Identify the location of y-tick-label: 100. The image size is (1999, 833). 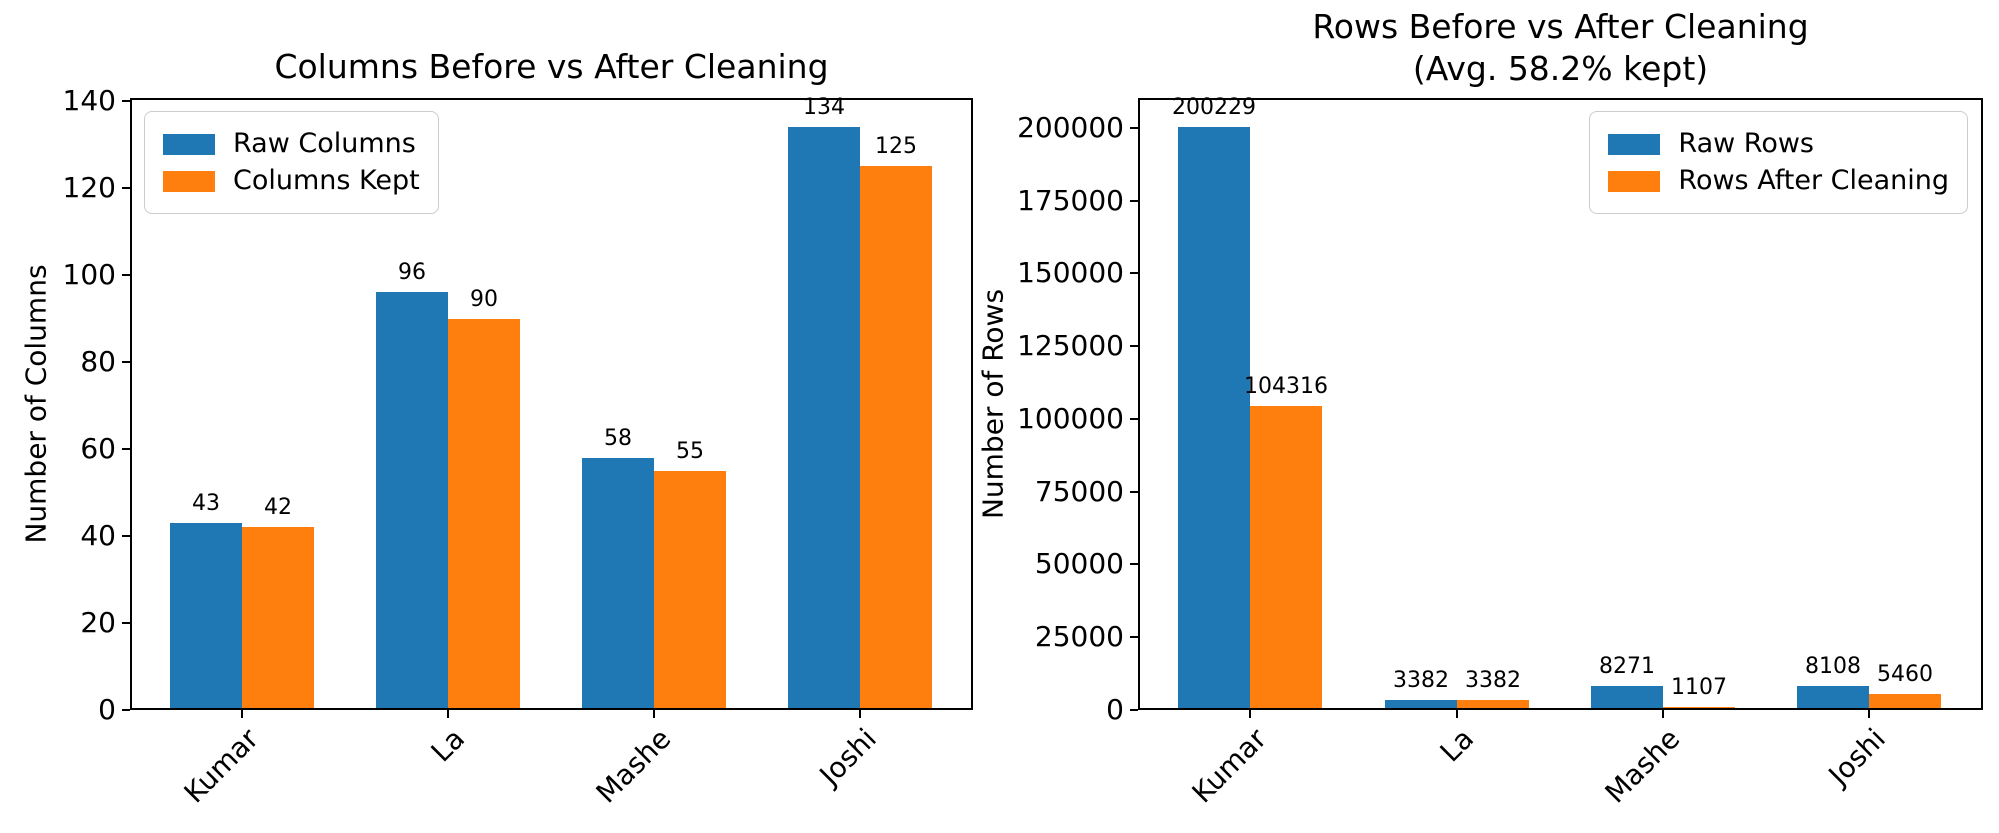
(89, 274).